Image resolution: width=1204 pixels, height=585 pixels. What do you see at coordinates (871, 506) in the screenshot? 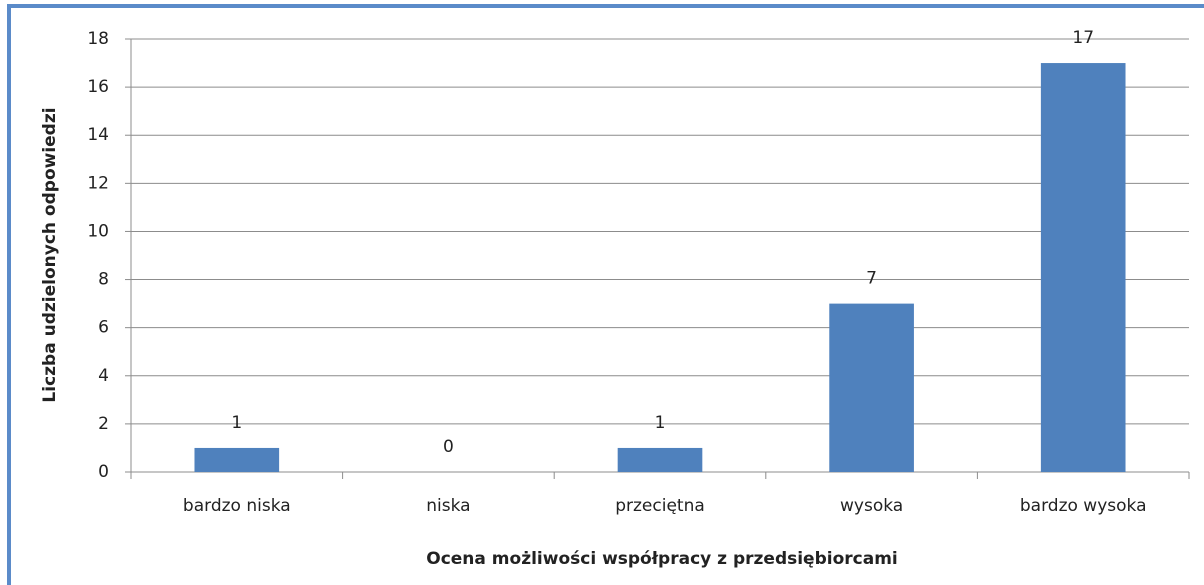
I see `x-tick-label: wysoka` at bounding box center [871, 506].